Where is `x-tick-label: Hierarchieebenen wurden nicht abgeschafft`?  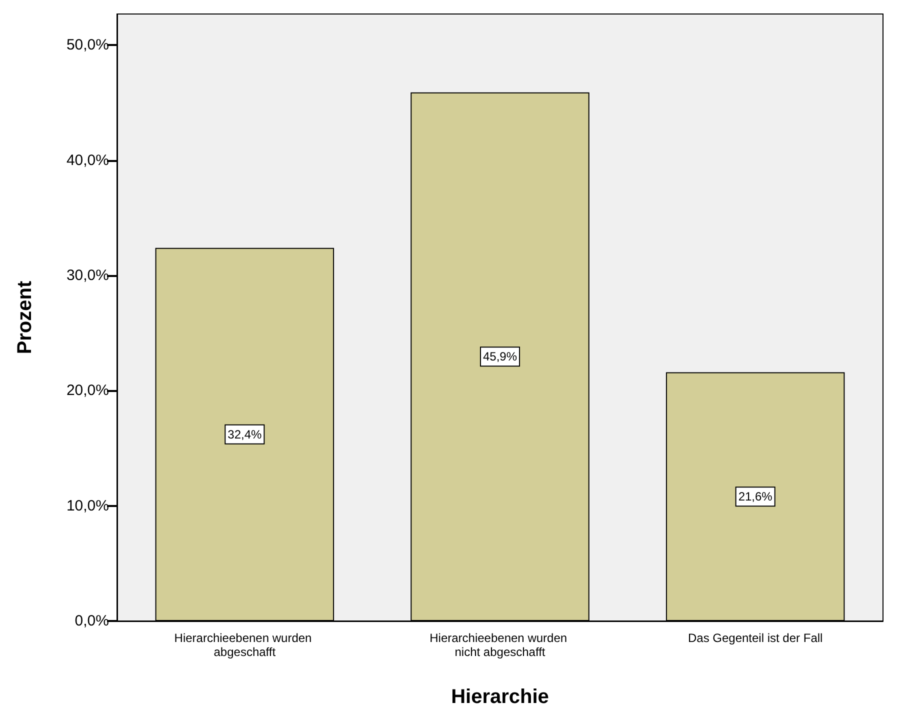 x-tick-label: Hierarchieebenen wurden nicht abgeschafft is located at coordinates (500, 645).